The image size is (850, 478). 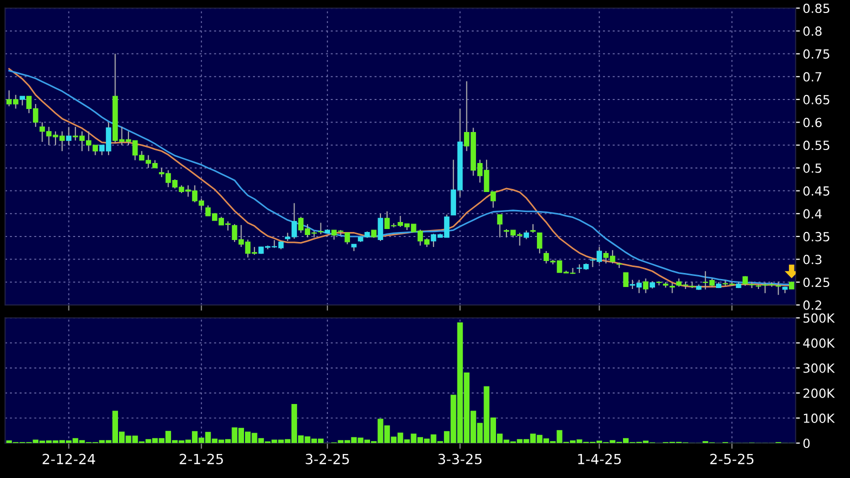 What do you see at coordinates (327, 459) in the screenshot?
I see `x-tick-label: 3-2-25` at bounding box center [327, 459].